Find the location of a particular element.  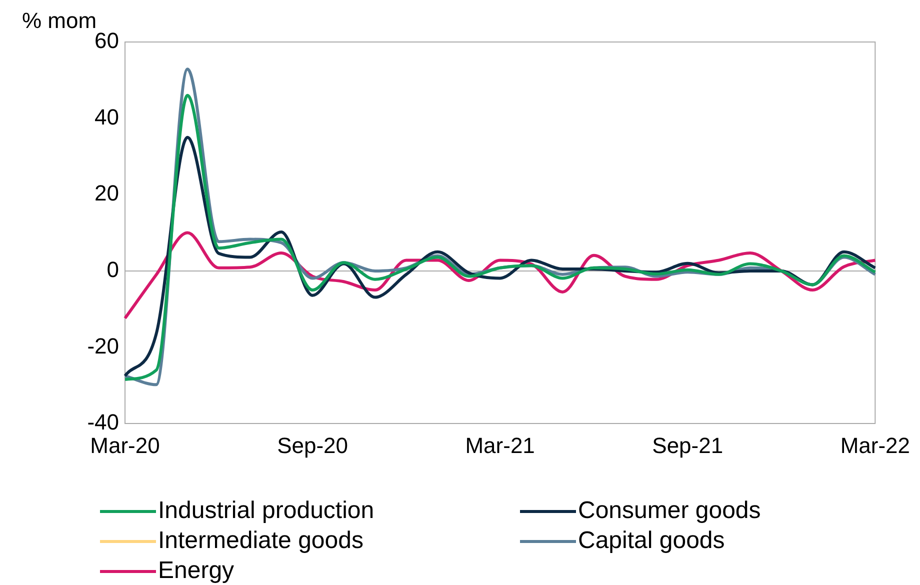

y-tick-label: 0 is located at coordinates (112, 269).